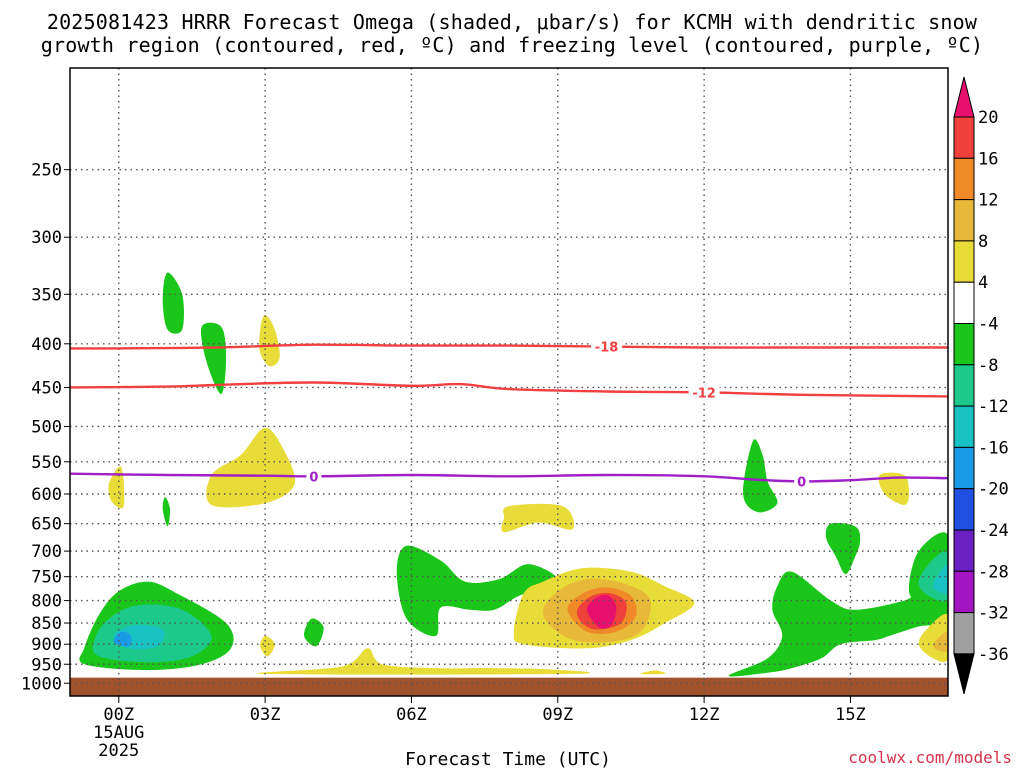 The image size is (1024, 768). What do you see at coordinates (46, 578) in the screenshot?
I see `pressure-tick-label: 750` at bounding box center [46, 578].